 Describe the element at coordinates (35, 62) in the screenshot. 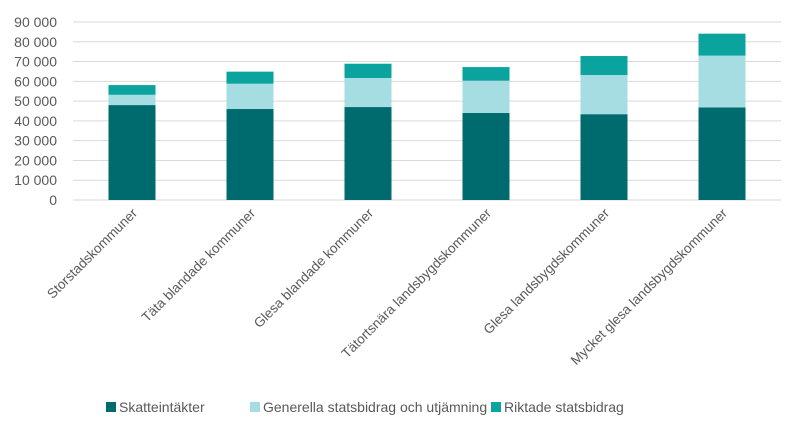

I see `y-tick-label: 70 000` at that location.